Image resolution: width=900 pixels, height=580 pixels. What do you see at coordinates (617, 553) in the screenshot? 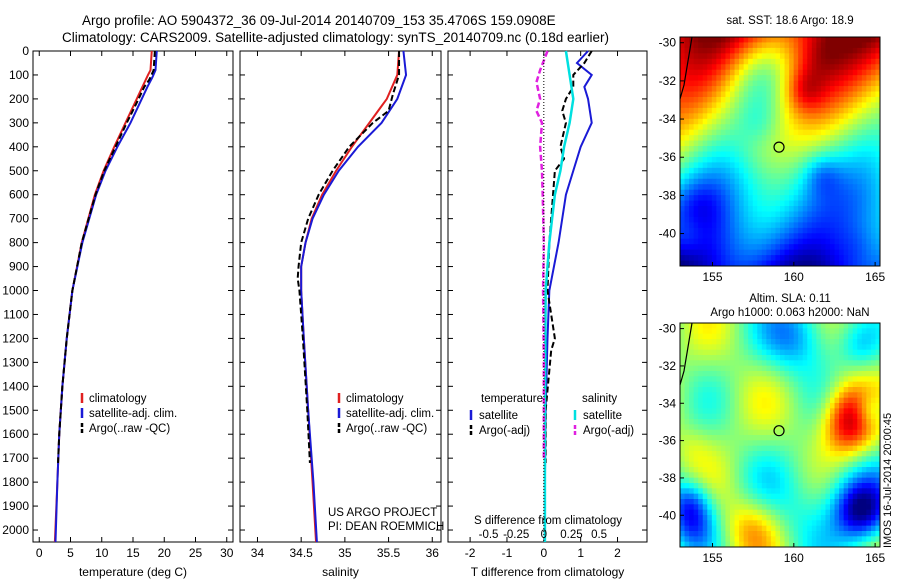
I see `x-tick-label: 2` at bounding box center [617, 553].